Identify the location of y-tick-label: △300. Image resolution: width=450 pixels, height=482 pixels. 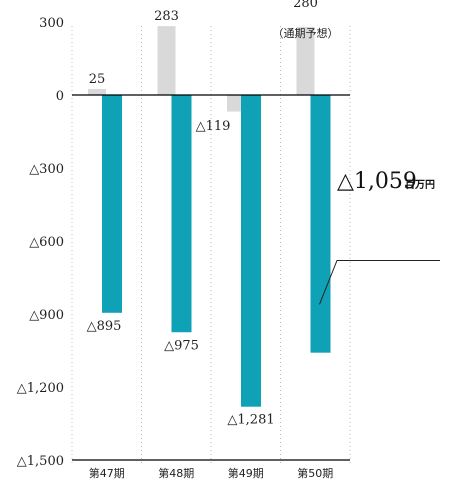
(46, 169).